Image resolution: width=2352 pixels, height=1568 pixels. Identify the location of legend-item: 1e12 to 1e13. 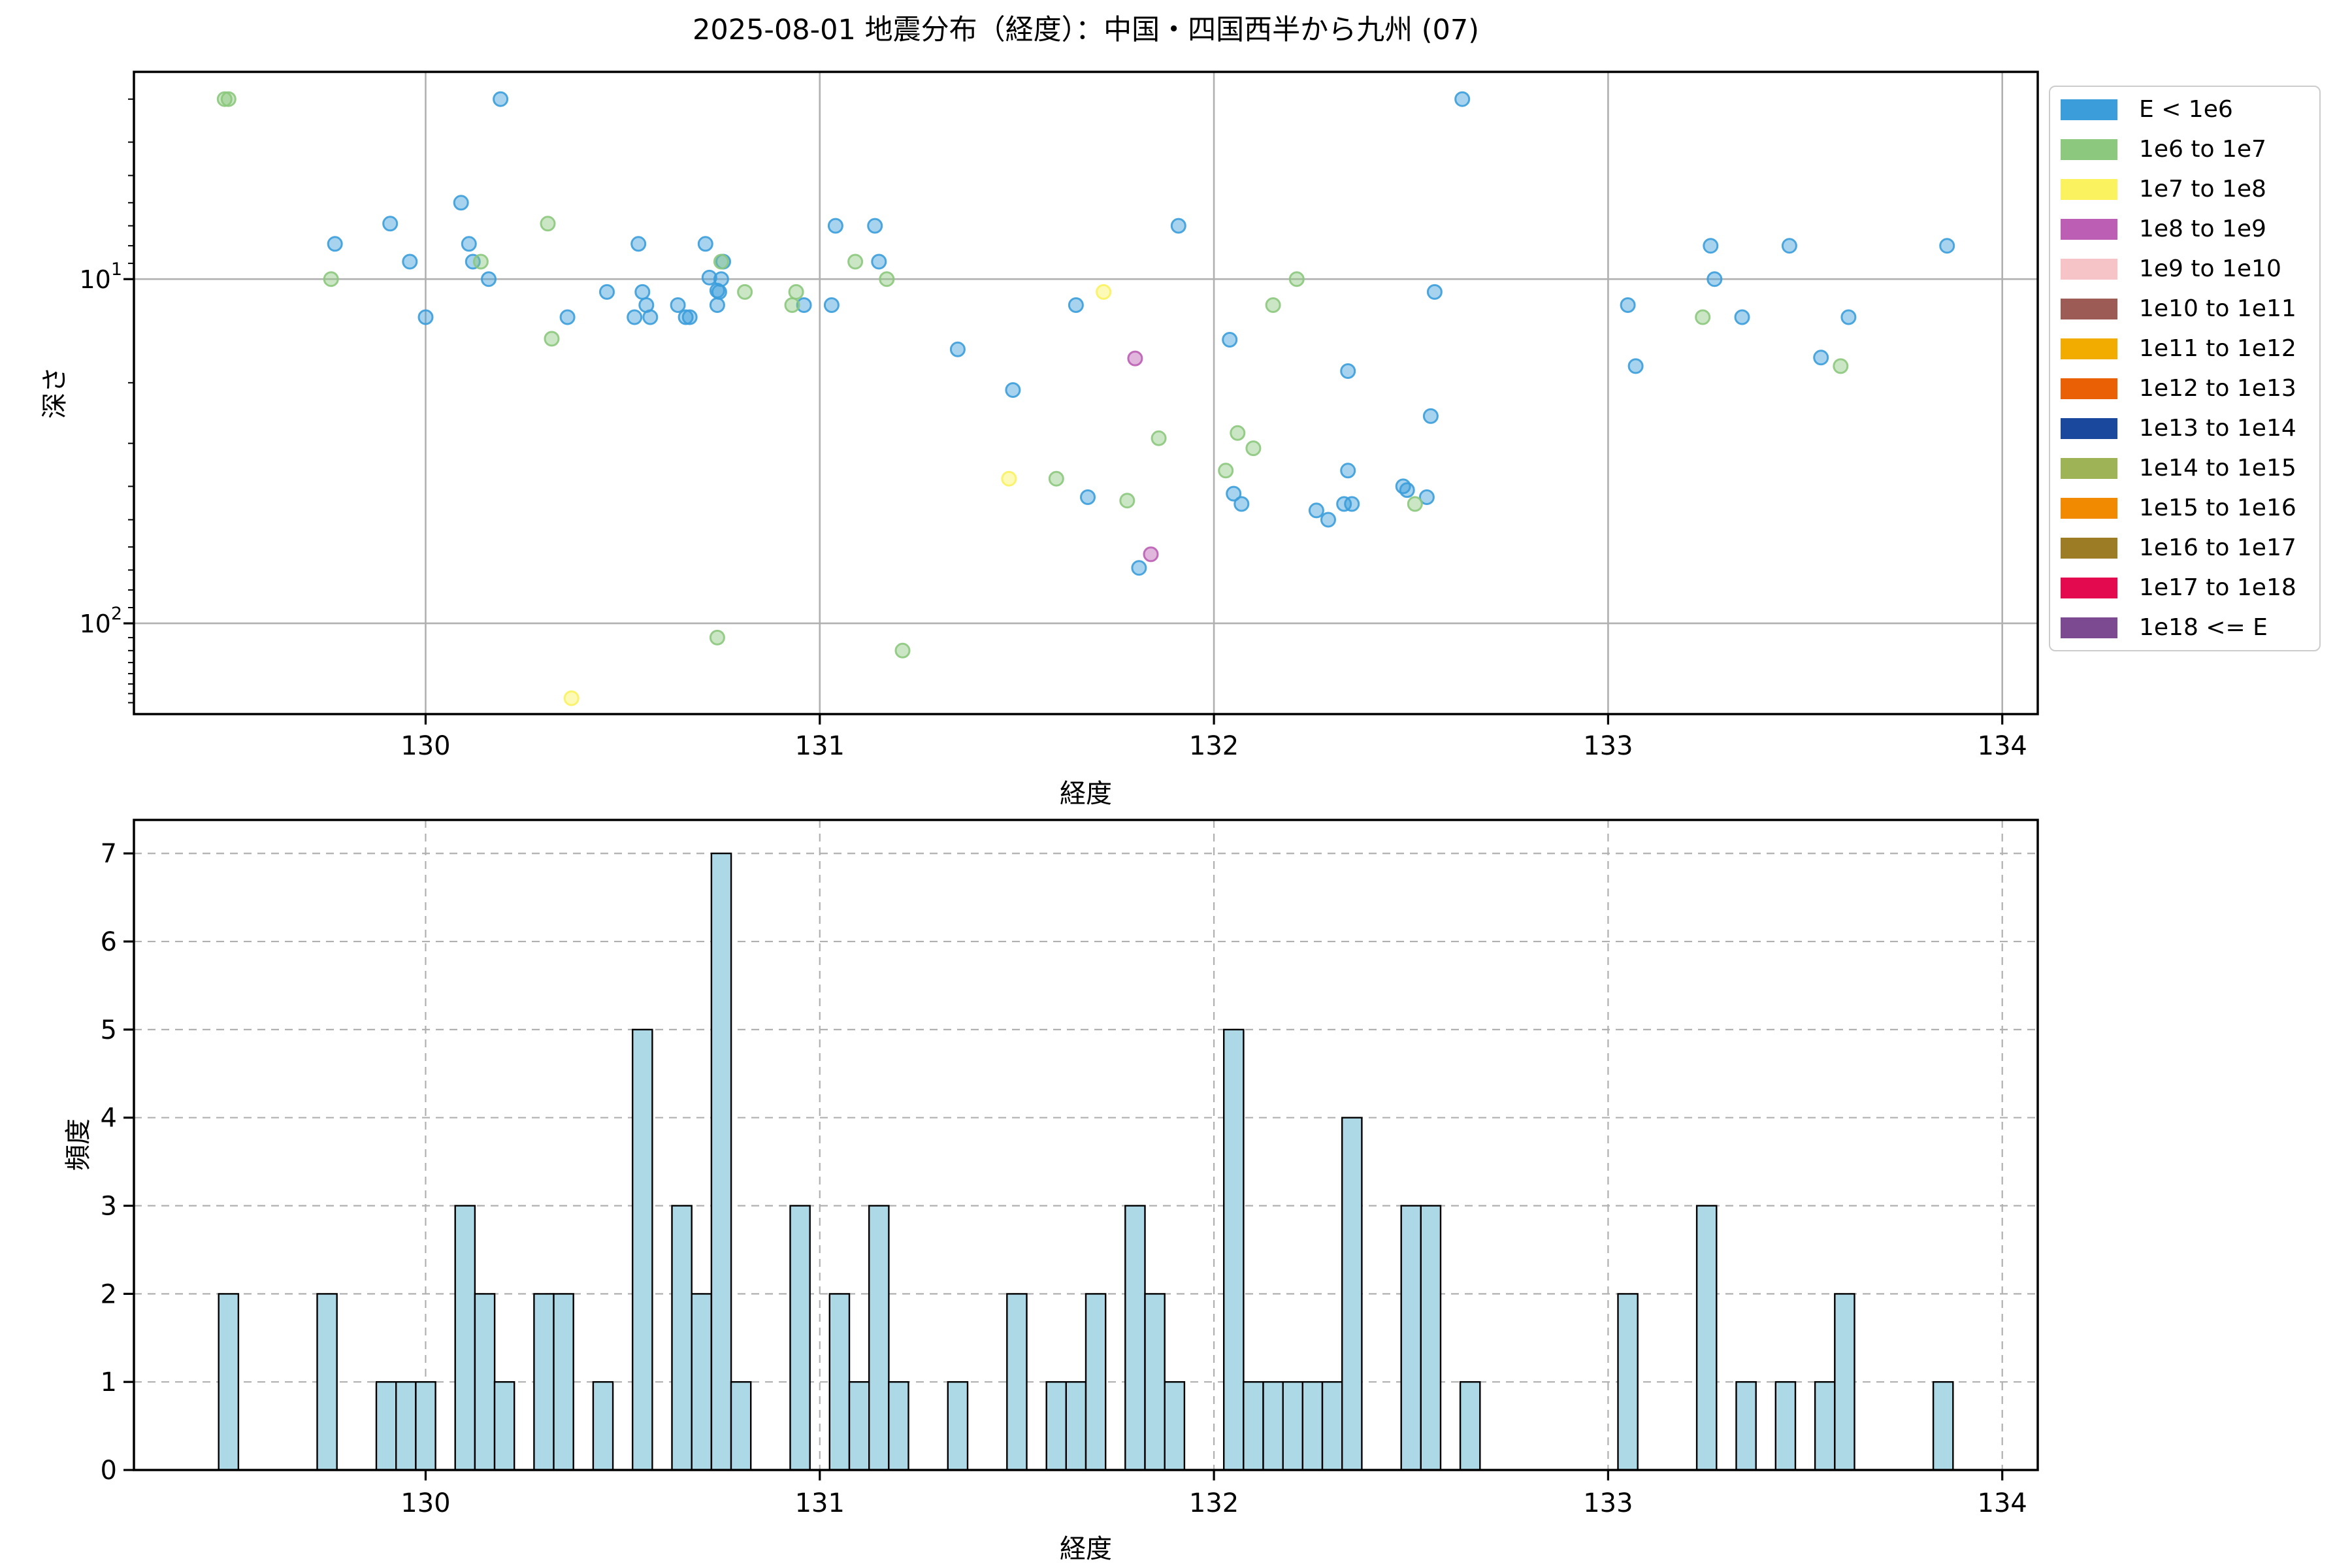
(2178, 388).